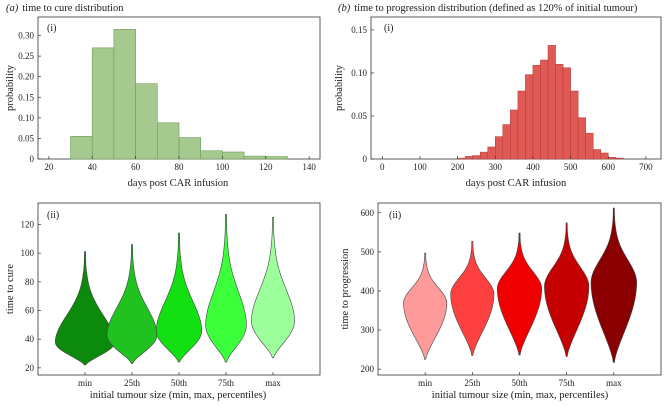  What do you see at coordinates (136, 167) in the screenshot?
I see `x-tick-label: 60` at bounding box center [136, 167].